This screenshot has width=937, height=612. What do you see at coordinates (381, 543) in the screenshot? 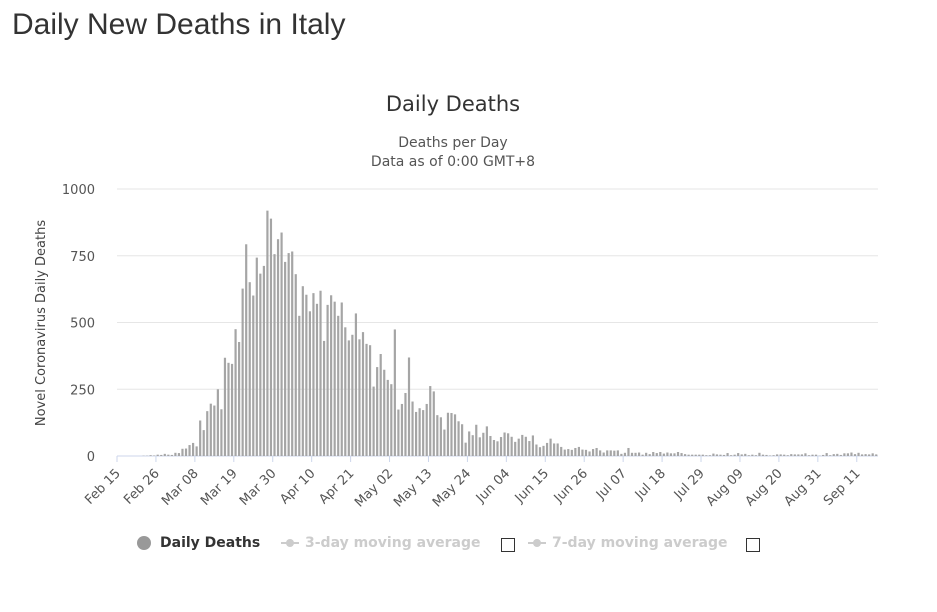
I see `legend-item-3-day-average: 3-day moving average` at bounding box center [381, 543].